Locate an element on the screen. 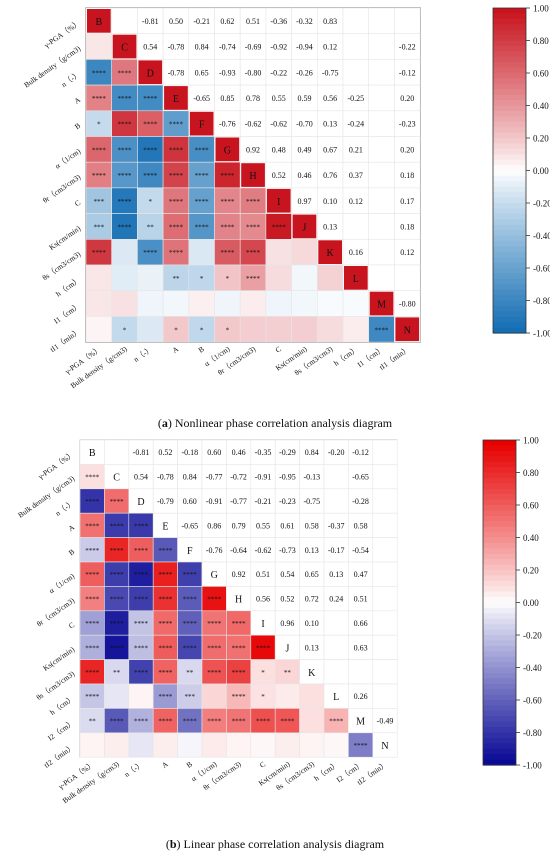 This screenshot has height=855, width=550. colorbar-tick-label: 1.00 is located at coordinates (541, 9).